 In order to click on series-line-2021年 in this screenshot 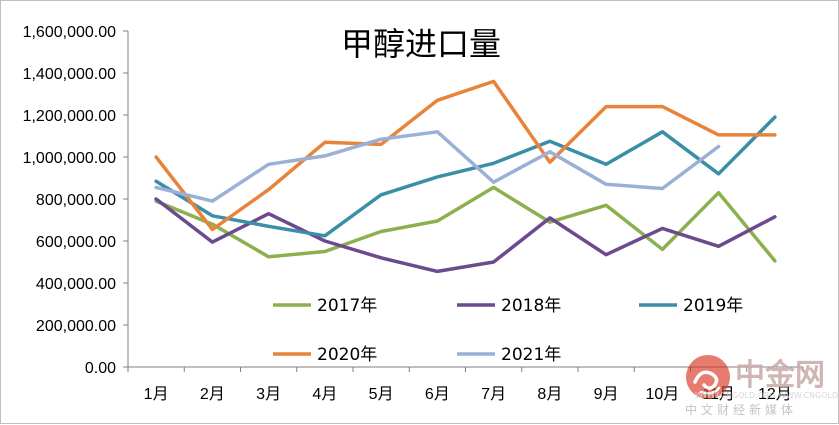, I will do `click(437, 166)`.